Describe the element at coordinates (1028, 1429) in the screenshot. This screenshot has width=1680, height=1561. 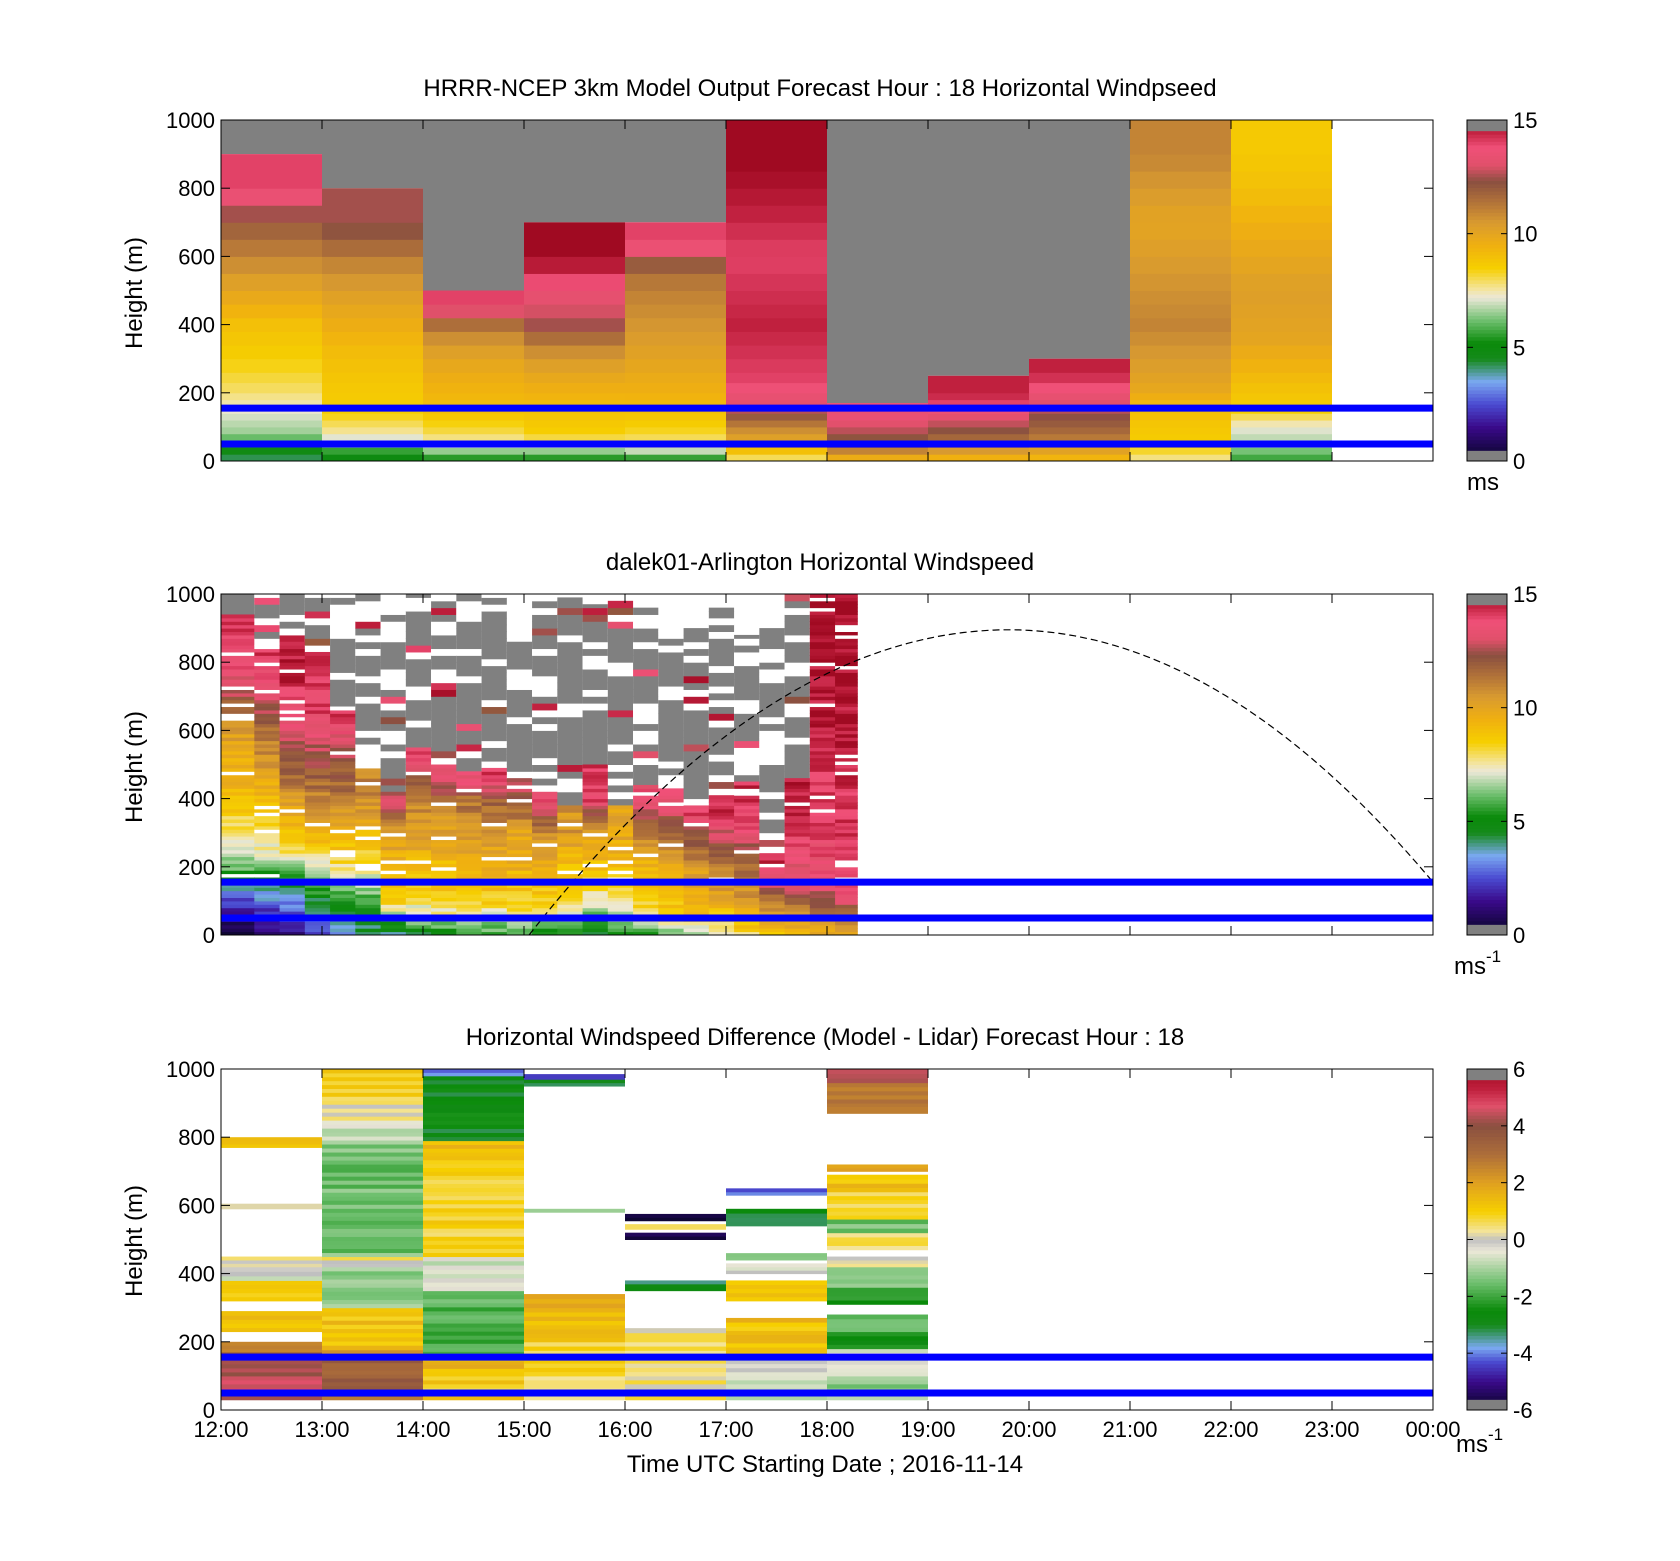
I see `x-tick-label: 20:00` at that location.